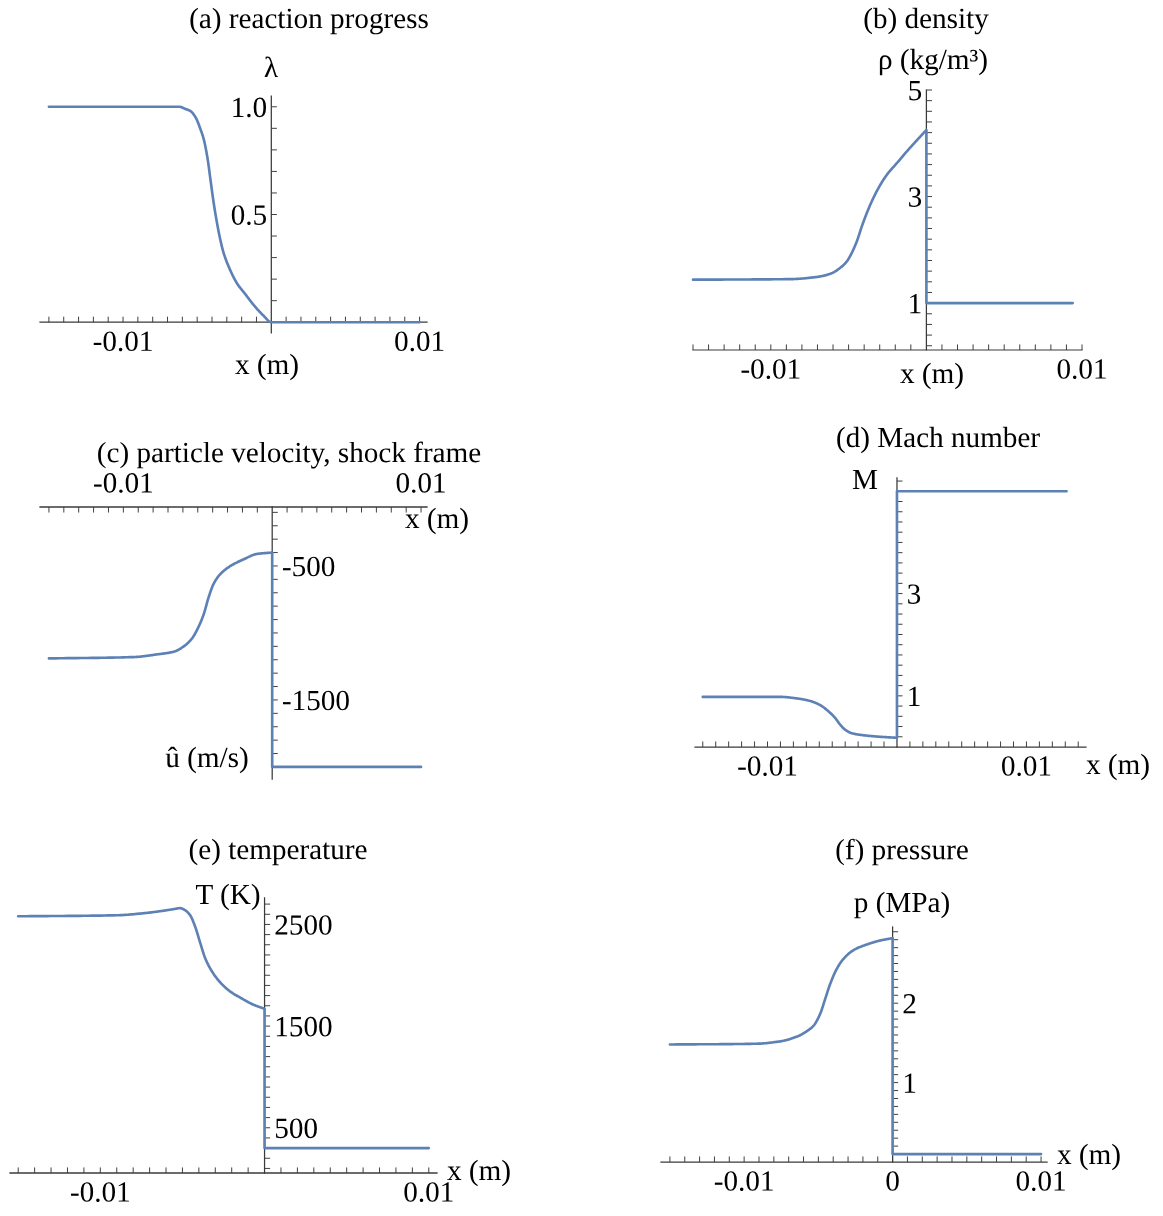  Describe the element at coordinates (909, 1004) in the screenshot. I see `y-tick-label: 2` at that location.